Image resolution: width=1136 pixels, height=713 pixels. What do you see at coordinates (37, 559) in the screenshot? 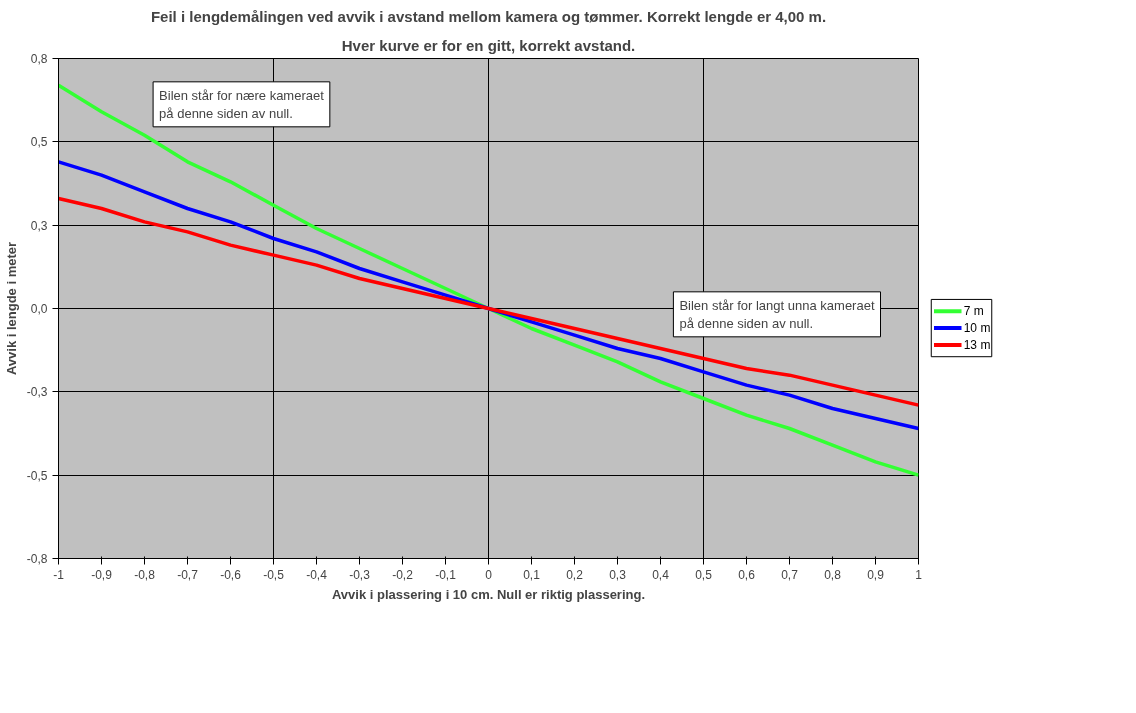
I see `y-tick-label: -0,8` at bounding box center [37, 559].